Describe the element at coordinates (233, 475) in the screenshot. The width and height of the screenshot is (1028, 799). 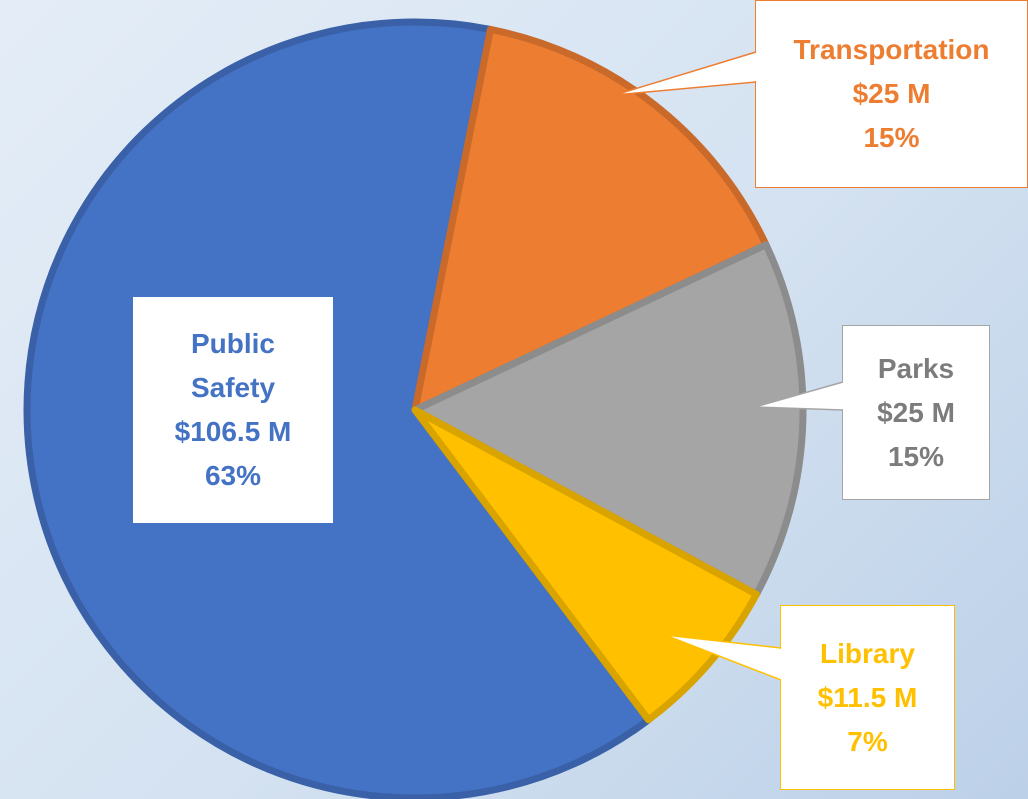
I see `percent-label: 63%` at that location.